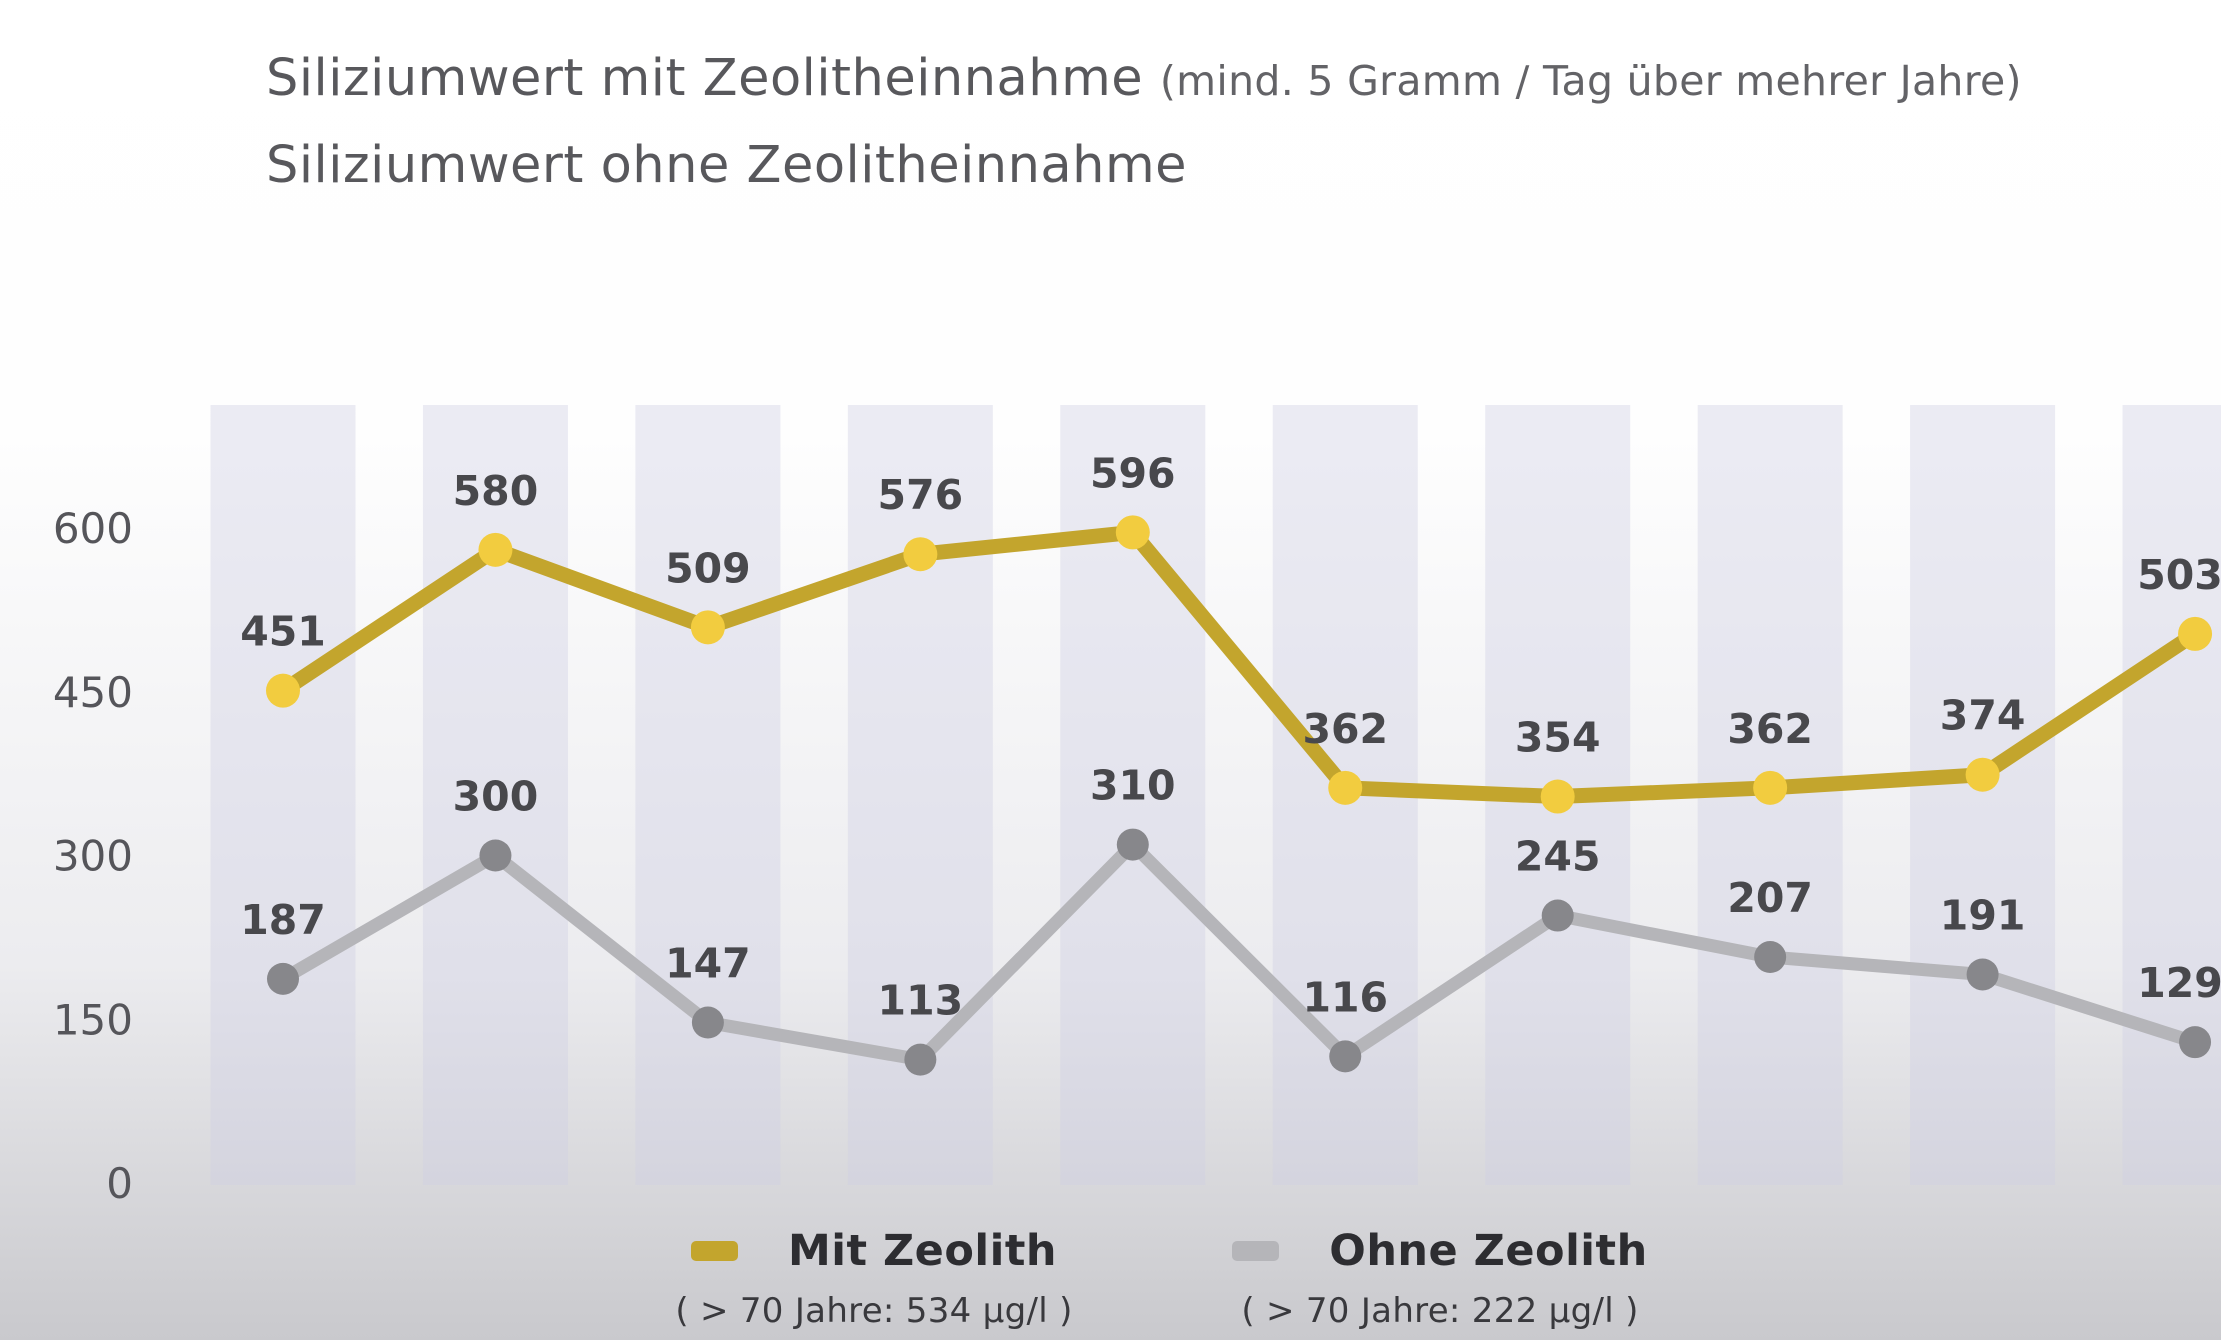  What do you see at coordinates (496, 491) in the screenshot?
I see `data-label-mit-zeolith: 580` at bounding box center [496, 491].